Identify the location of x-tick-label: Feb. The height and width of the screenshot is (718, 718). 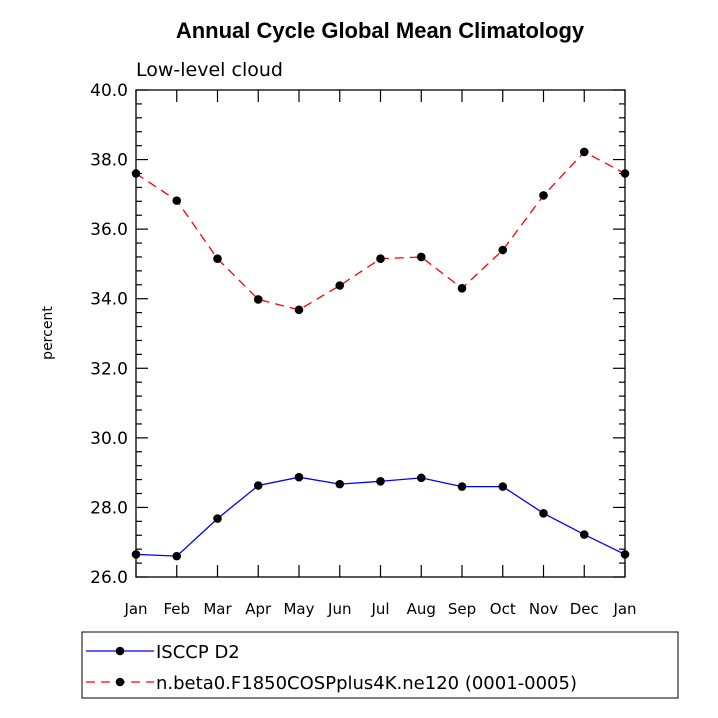
(176, 609).